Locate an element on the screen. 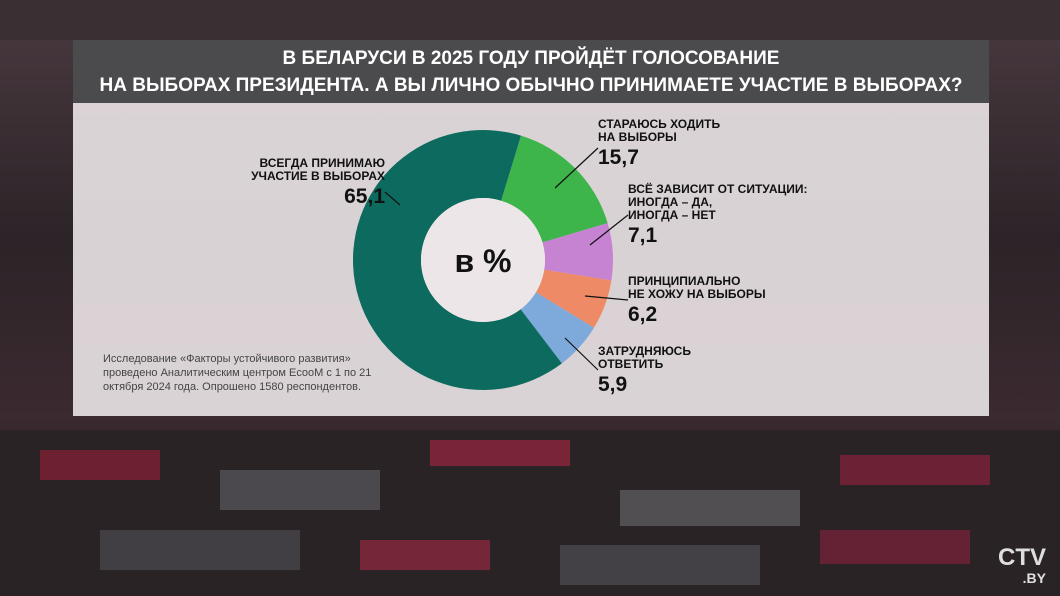 The image size is (1060, 596). value-label: 7,1 is located at coordinates (643, 235).